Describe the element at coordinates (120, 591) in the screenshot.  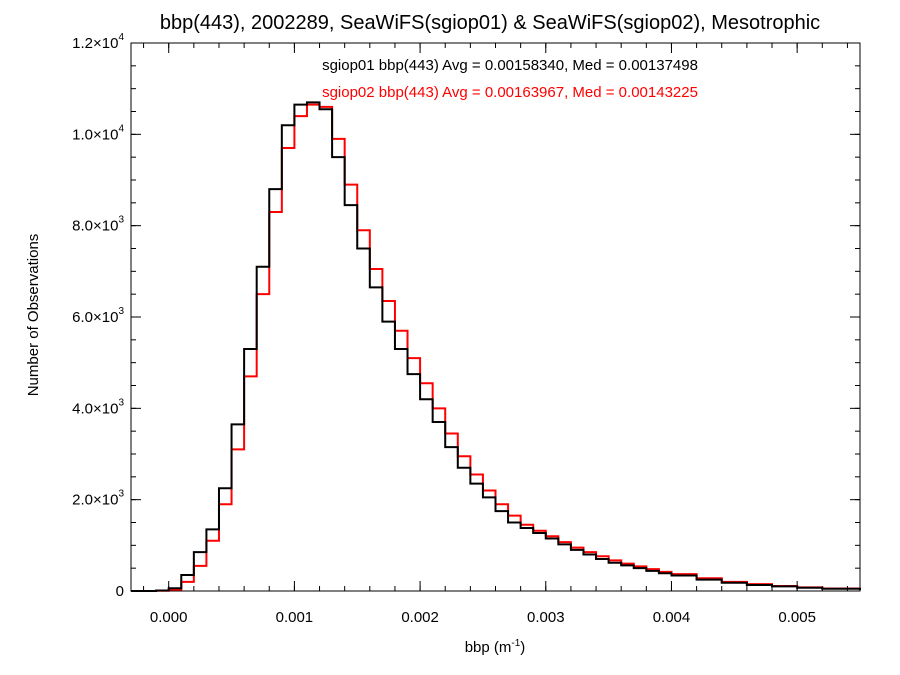
I see `y-tick-label: 0` at that location.